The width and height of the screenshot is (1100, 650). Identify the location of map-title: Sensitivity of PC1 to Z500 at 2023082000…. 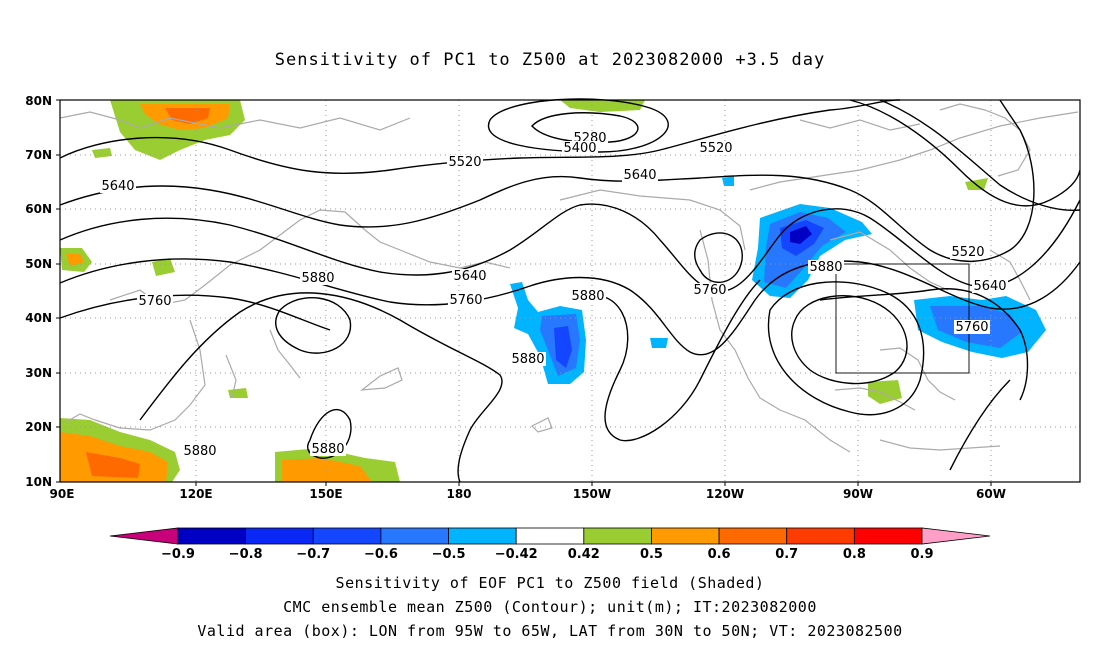
(550, 60).